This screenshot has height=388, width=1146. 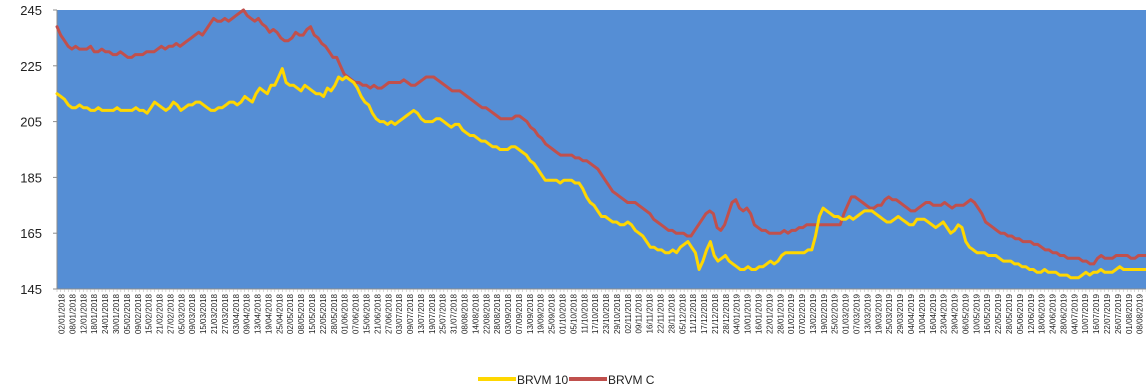 I want to click on x-tick-label: 13/03/2019, so click(x=867, y=313).